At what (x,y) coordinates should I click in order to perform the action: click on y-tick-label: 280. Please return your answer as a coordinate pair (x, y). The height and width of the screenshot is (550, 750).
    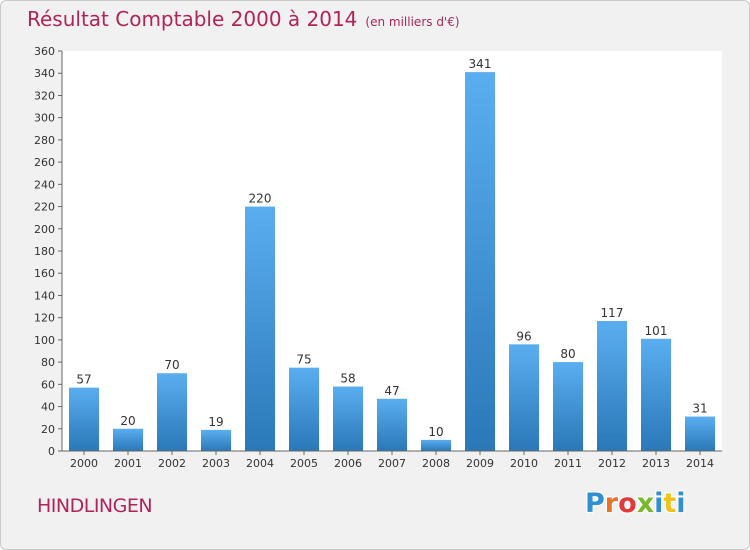
    Looking at the image, I should click on (44, 140).